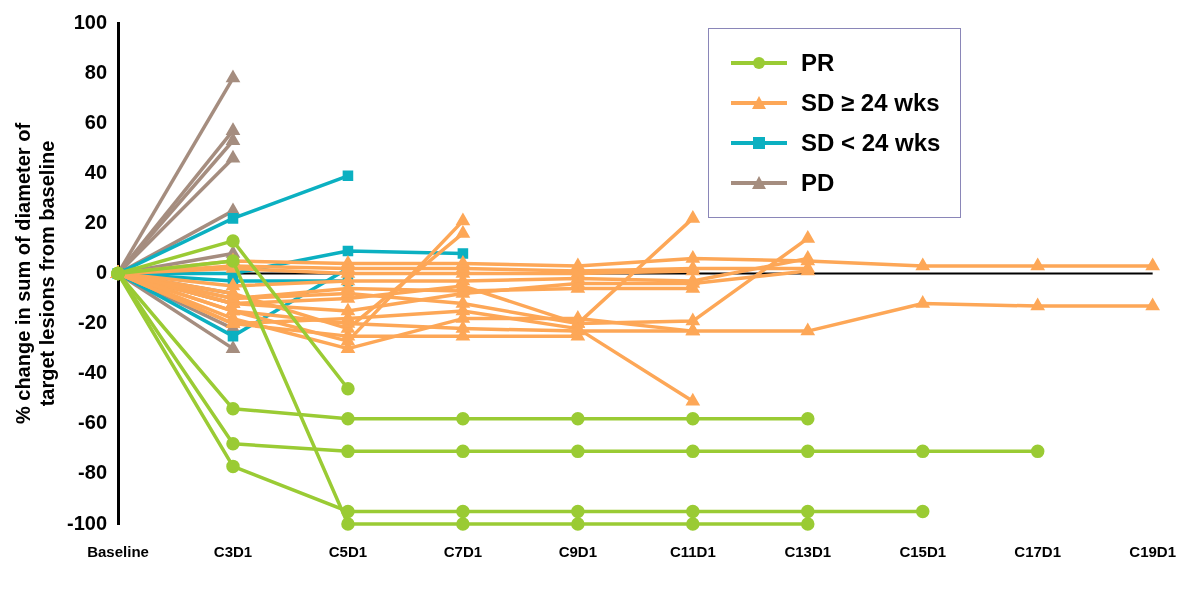 This screenshot has width=1204, height=590. I want to click on y-tick-label: 100, so click(90, 21).